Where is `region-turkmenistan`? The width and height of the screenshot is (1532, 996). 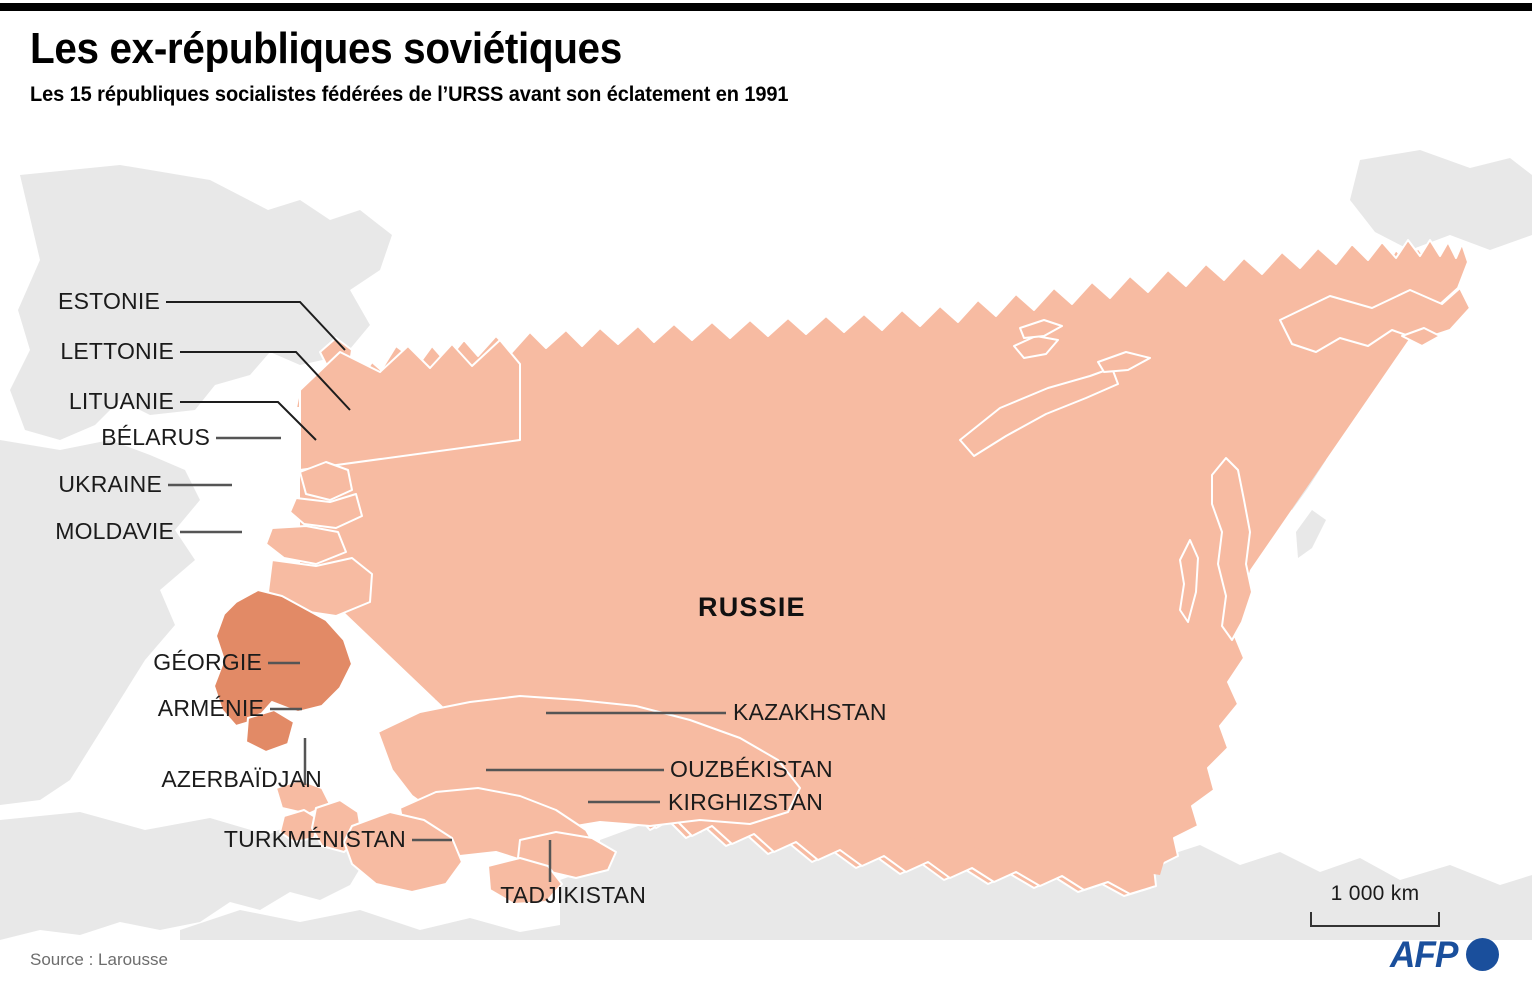 region-turkmenistan is located at coordinates (403, 852).